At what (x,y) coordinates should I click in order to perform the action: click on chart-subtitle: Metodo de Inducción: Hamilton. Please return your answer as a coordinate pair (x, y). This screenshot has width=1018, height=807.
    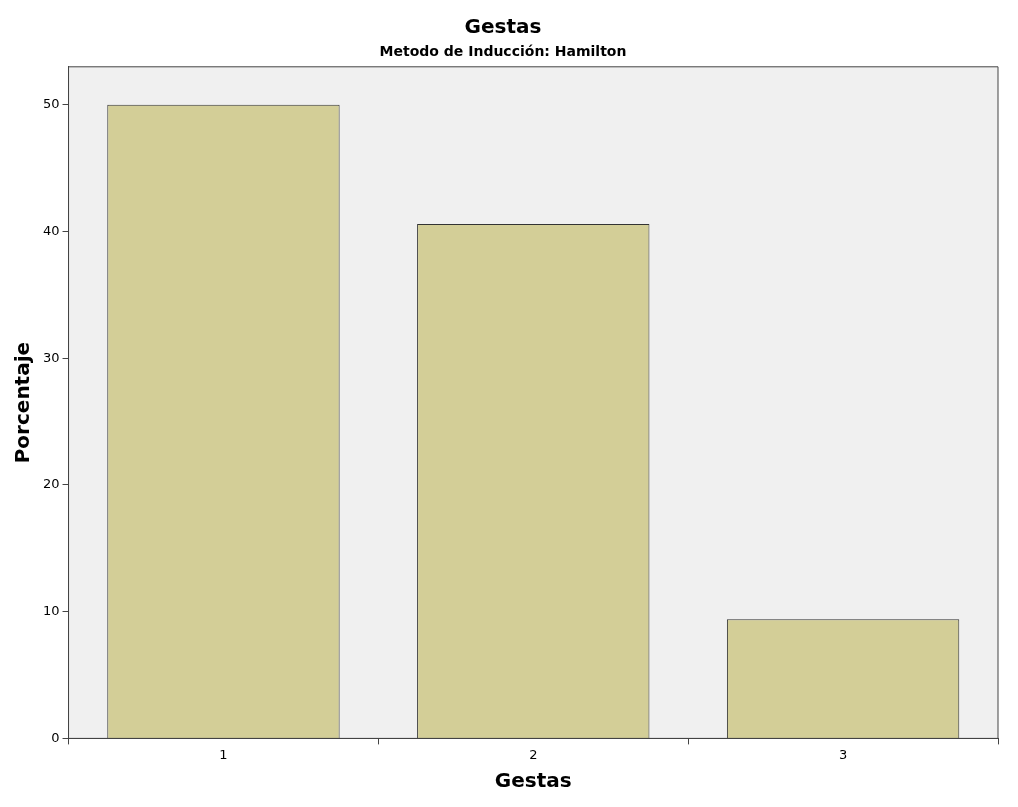
    Looking at the image, I should click on (503, 51).